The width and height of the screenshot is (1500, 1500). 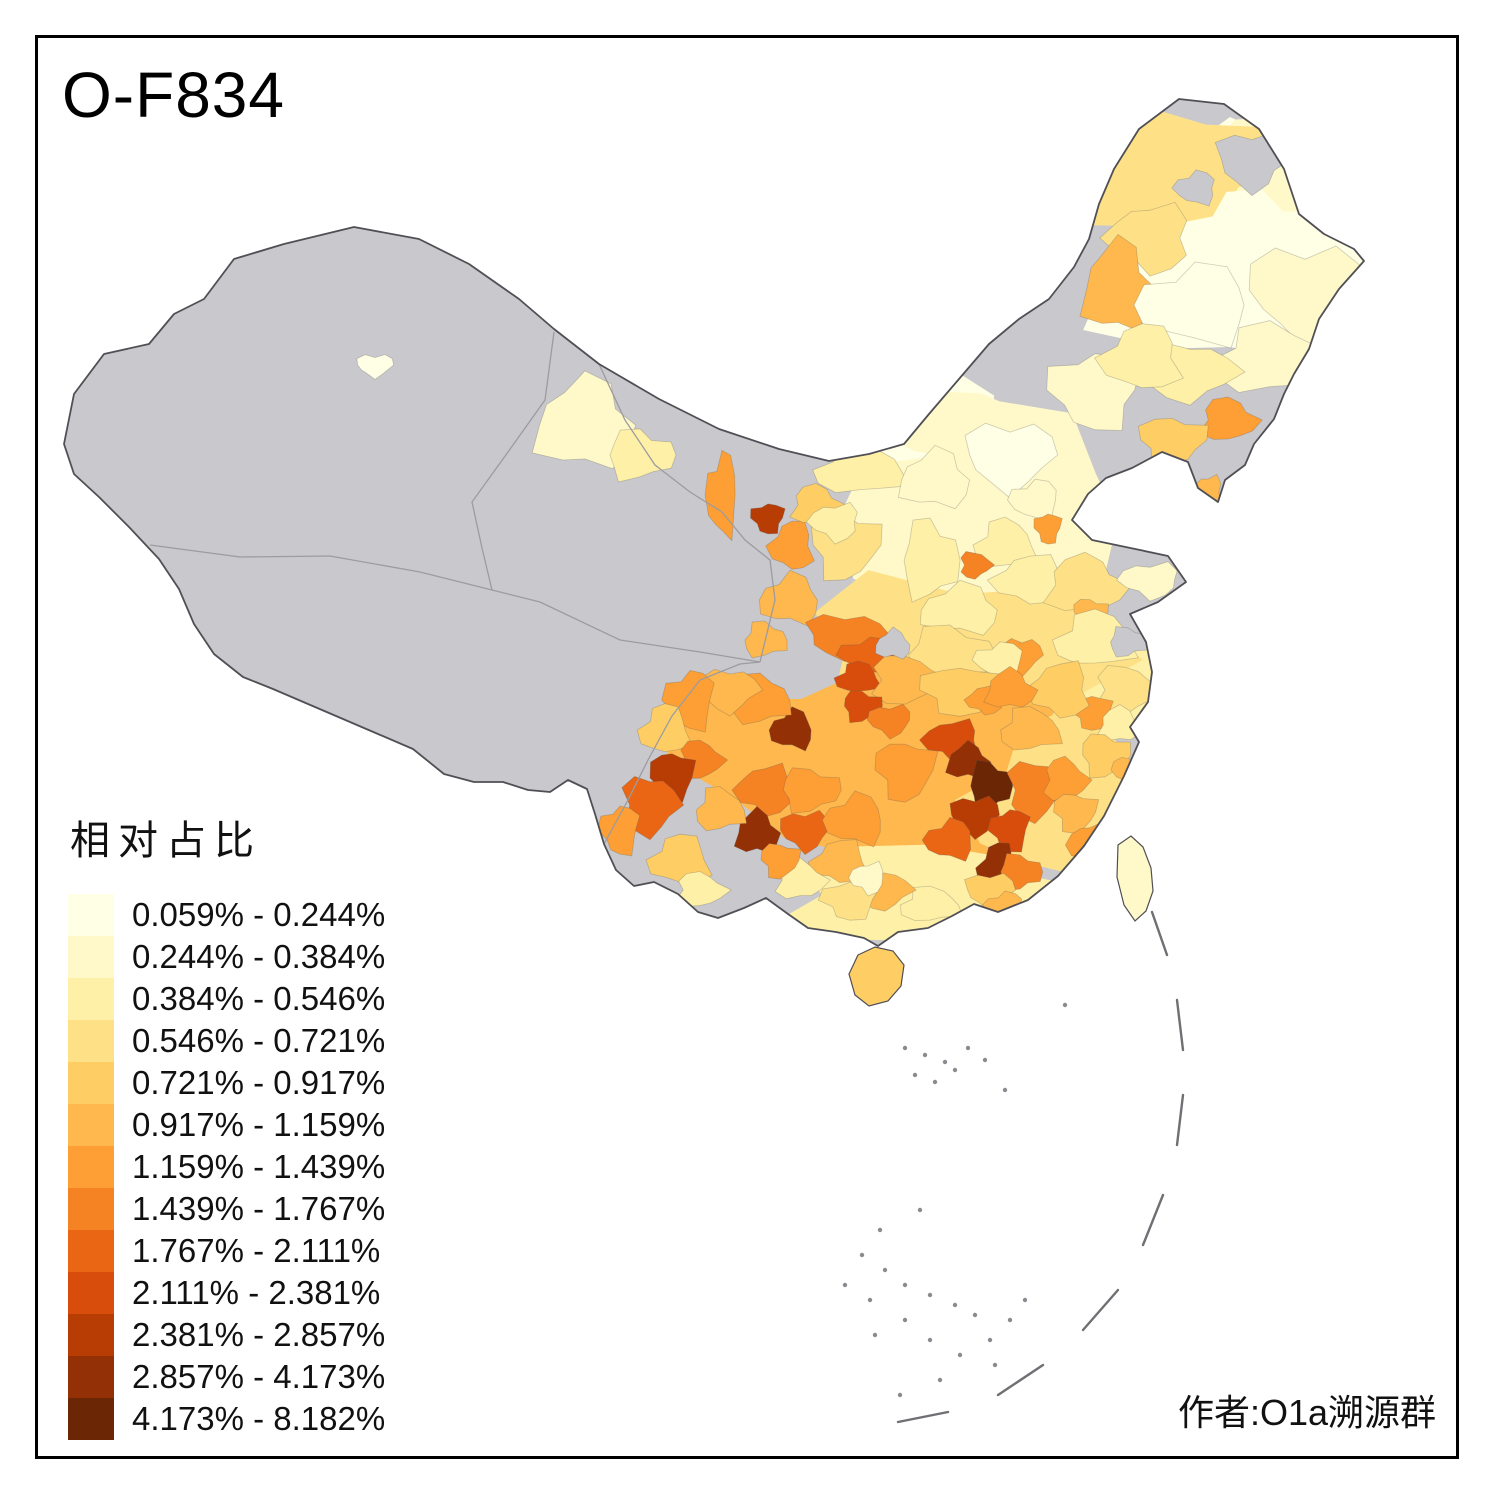 I want to click on legend-label: 0.384% - 0.546%, so click(x=259, y=998).